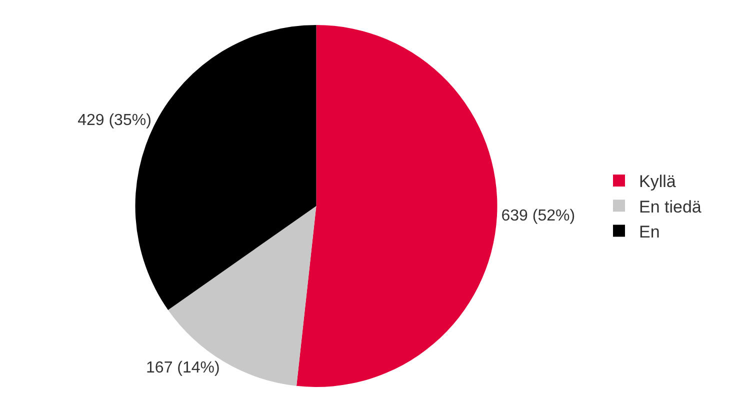  I want to click on data-label: 167 (14%), so click(183, 368).